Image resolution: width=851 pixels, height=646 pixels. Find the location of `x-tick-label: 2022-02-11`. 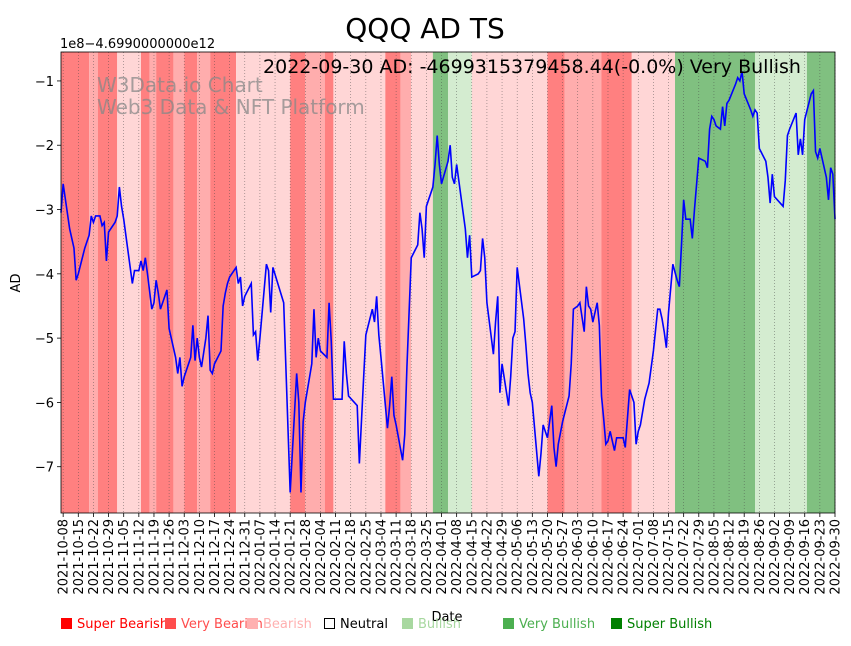

x-tick-label: 2022-02-11 is located at coordinates (336, 557).